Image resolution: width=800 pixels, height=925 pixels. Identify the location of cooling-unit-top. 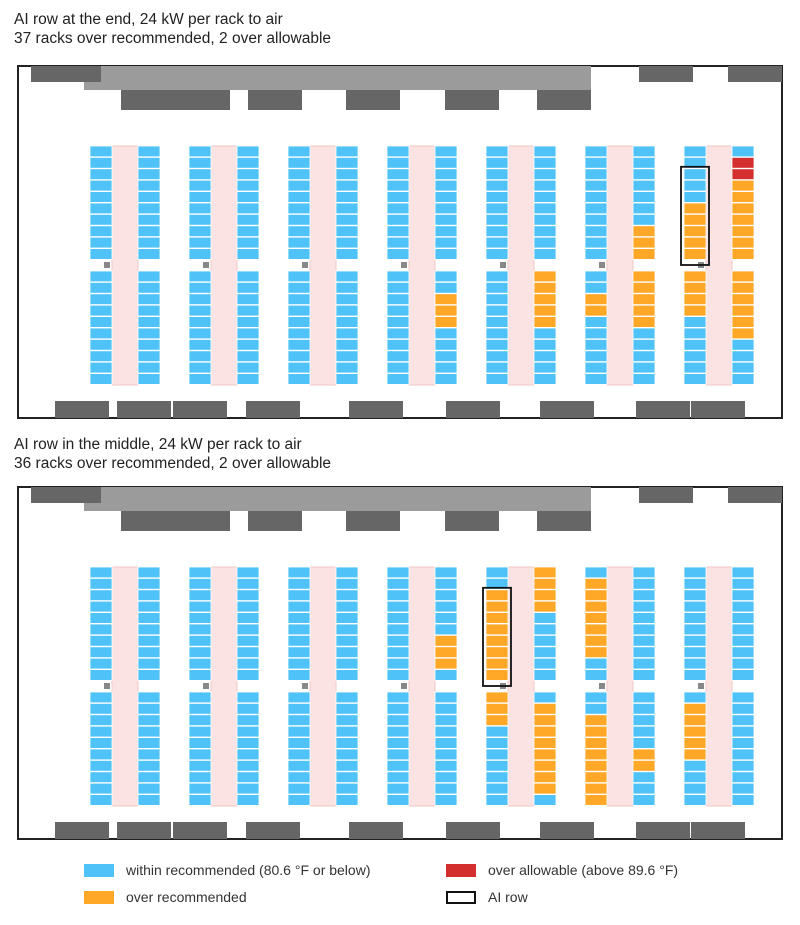
(275, 521).